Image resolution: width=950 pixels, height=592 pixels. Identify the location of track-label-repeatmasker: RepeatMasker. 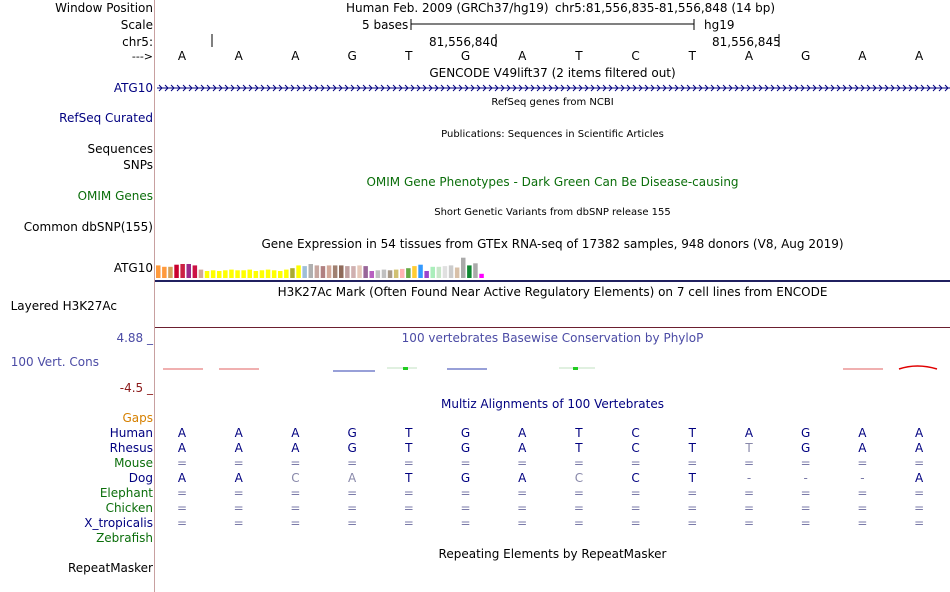
(110, 568).